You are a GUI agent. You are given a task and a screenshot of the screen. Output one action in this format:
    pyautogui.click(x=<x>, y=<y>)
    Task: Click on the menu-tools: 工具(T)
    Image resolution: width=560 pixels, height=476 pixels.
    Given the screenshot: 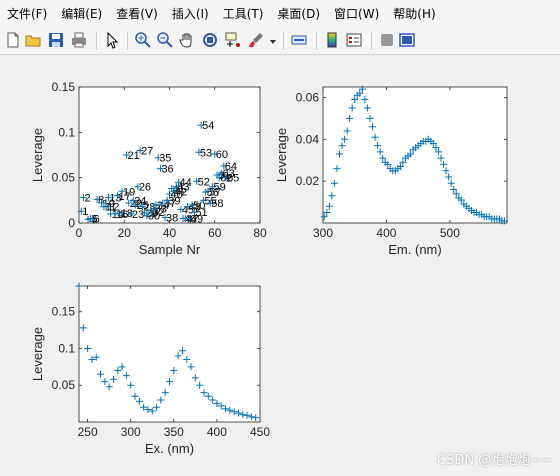 What is the action you would take?
    pyautogui.click(x=243, y=14)
    